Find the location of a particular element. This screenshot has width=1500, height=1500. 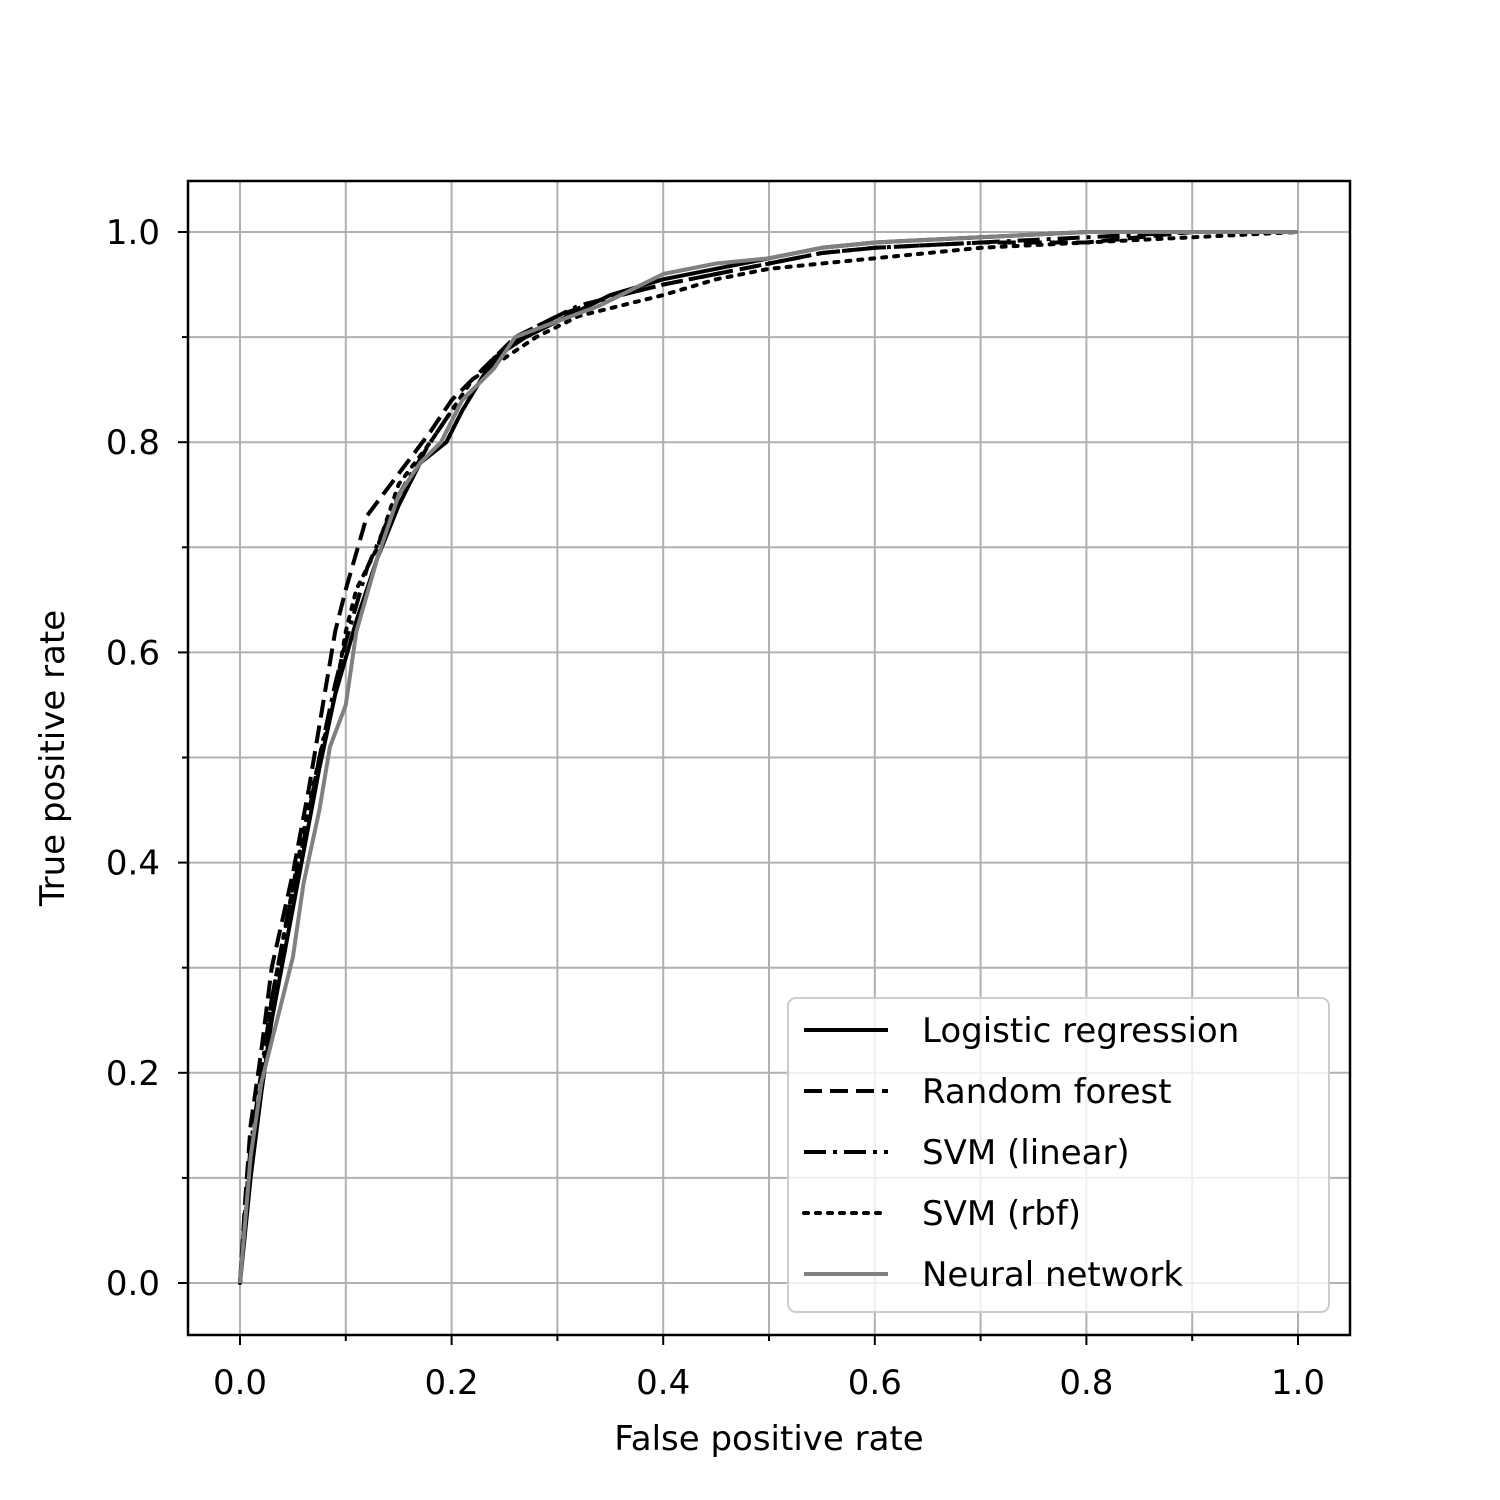

legend-label: Logistic regression is located at coordinates (1080, 1031).